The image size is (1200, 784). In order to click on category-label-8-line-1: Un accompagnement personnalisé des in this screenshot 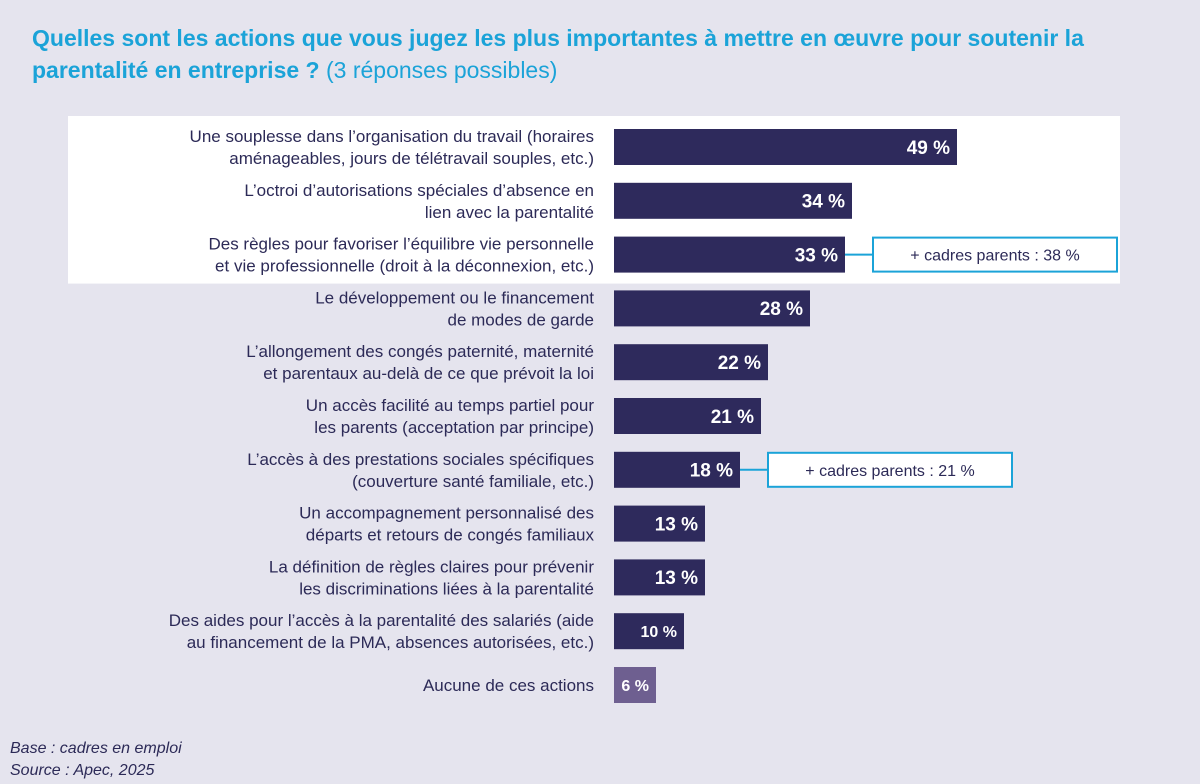, I will do `click(446, 513)`.